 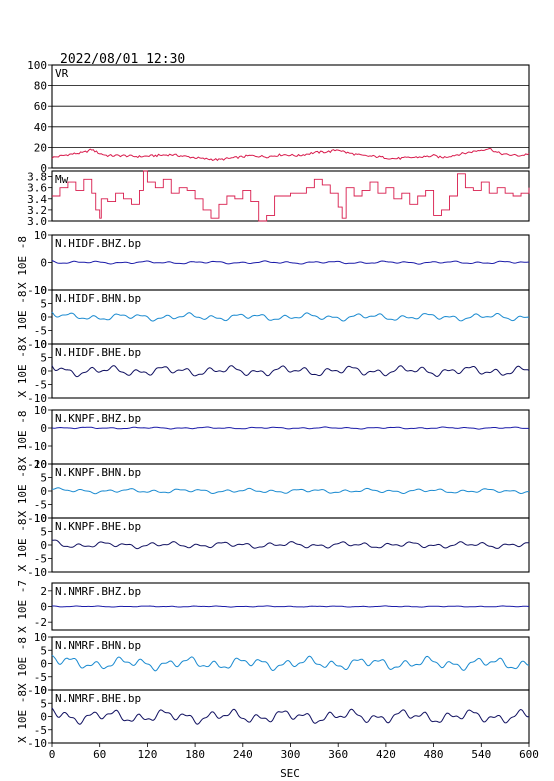 I want to click on y-tick-label: -20, so click(x=37, y=464).